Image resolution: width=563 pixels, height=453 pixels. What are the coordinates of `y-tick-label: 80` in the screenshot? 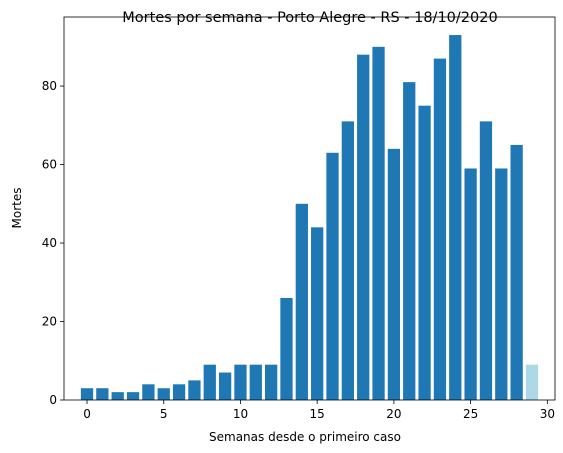 It's located at (49, 86).